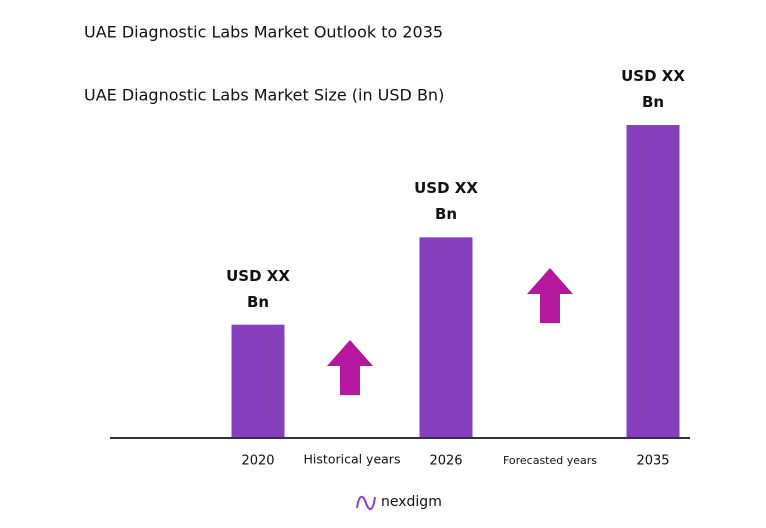  I want to click on x-tick-label: 2020, so click(257, 461).